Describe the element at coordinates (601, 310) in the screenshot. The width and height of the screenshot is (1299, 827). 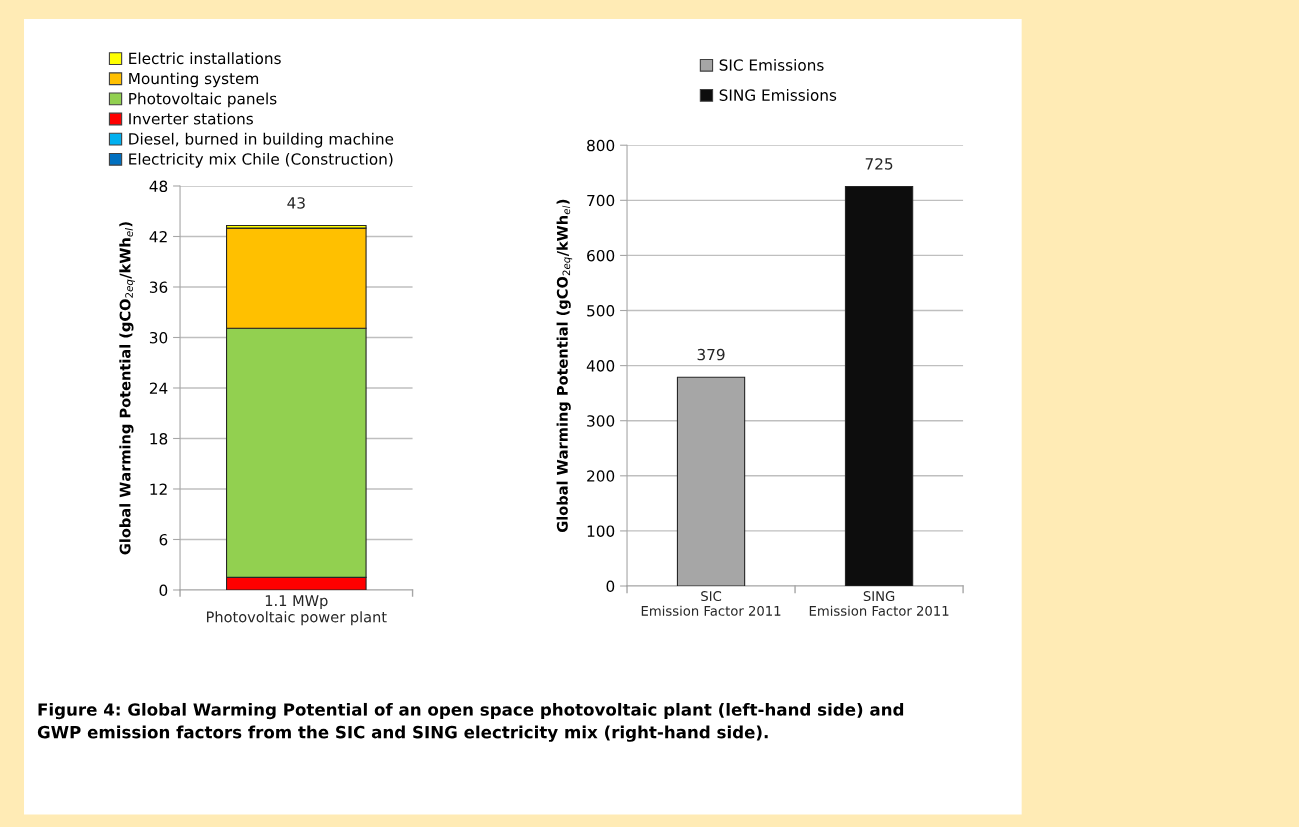
I see `y-tick-label: 500` at that location.